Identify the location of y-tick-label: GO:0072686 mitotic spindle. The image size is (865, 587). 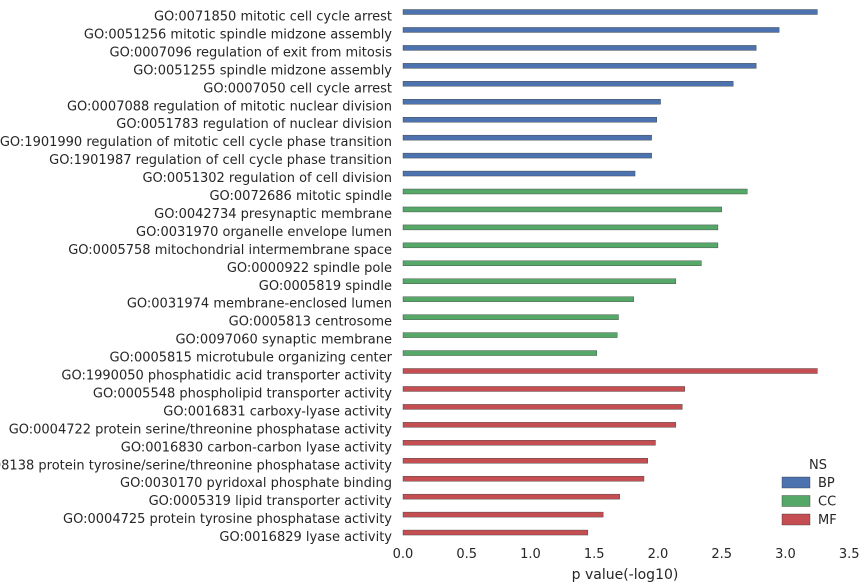
(300, 196).